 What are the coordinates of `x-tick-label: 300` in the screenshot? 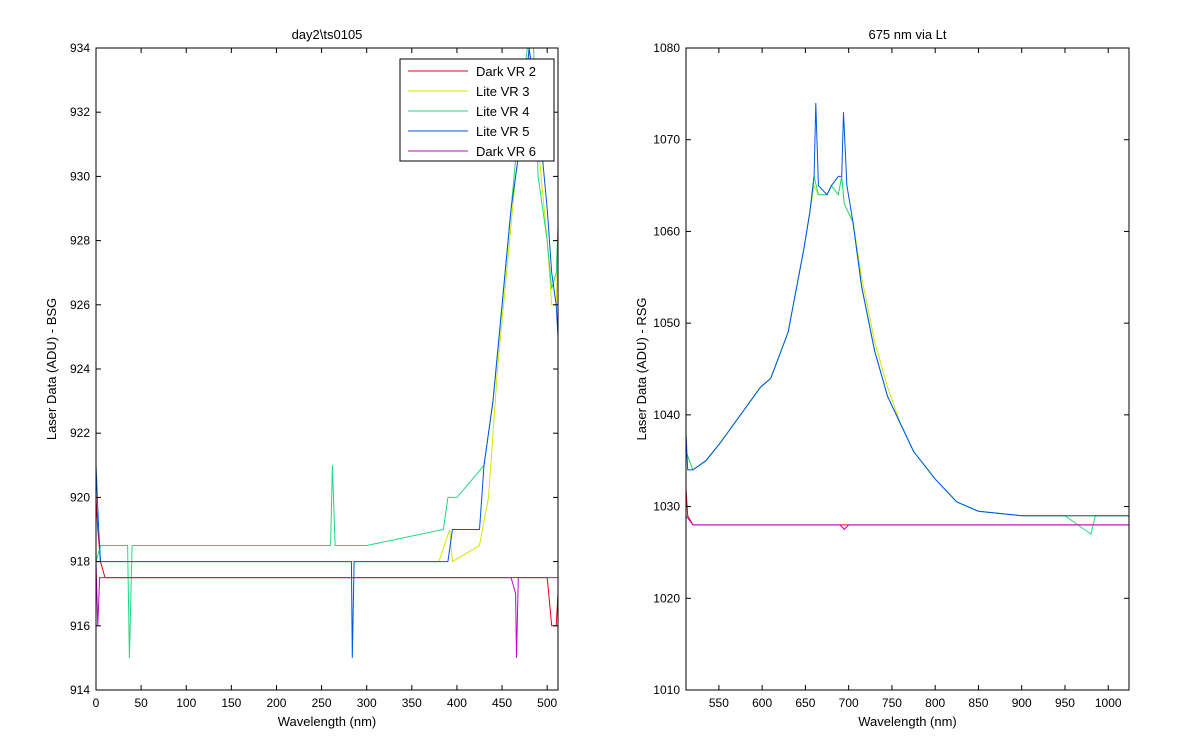 It's located at (367, 703).